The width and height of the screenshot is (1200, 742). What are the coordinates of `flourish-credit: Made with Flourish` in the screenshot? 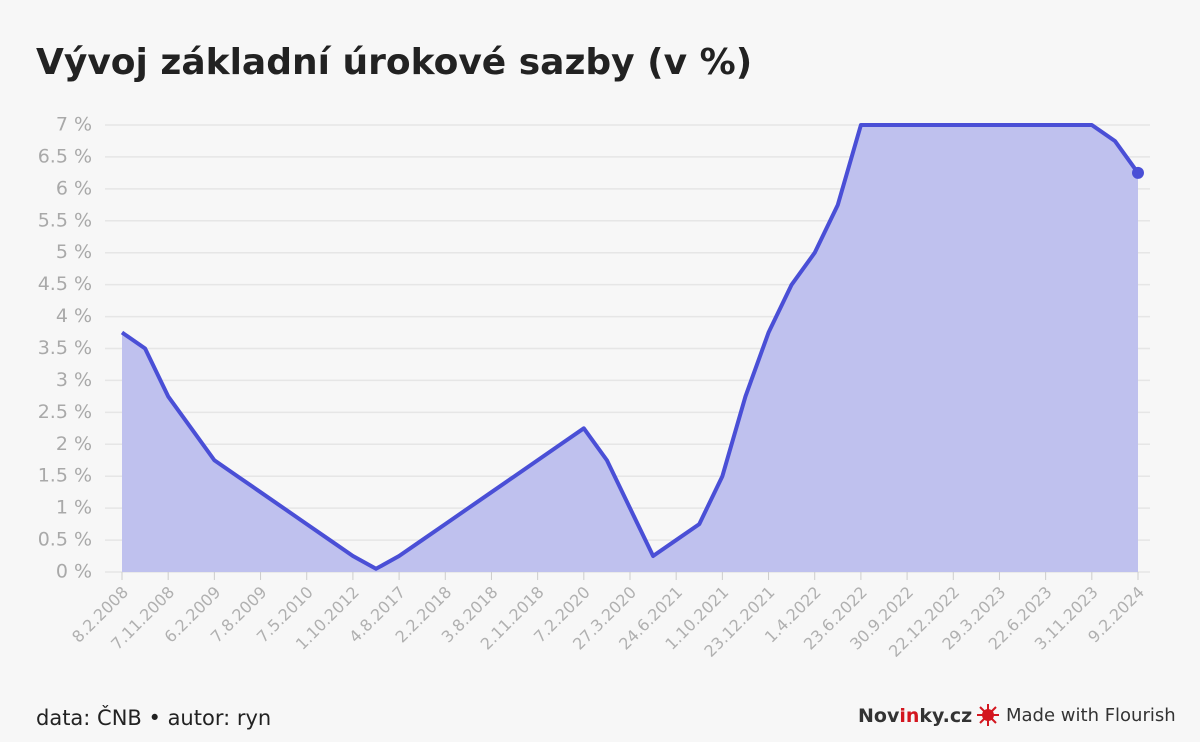 It's located at (1091, 715).